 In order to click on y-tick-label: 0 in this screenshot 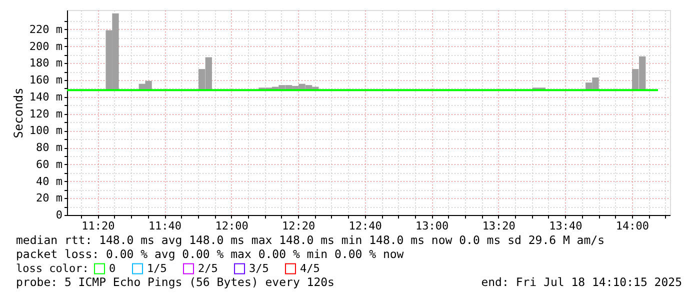, I will do `click(59, 215)`.